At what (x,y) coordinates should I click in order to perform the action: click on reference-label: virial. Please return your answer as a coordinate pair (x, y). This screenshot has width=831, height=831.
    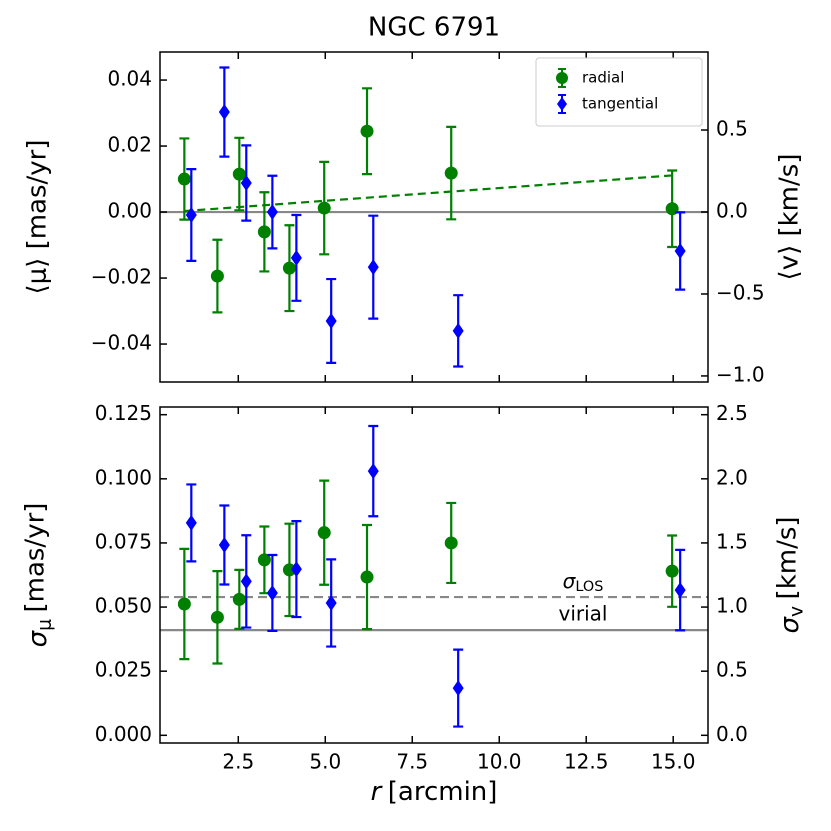
    Looking at the image, I should click on (583, 614).